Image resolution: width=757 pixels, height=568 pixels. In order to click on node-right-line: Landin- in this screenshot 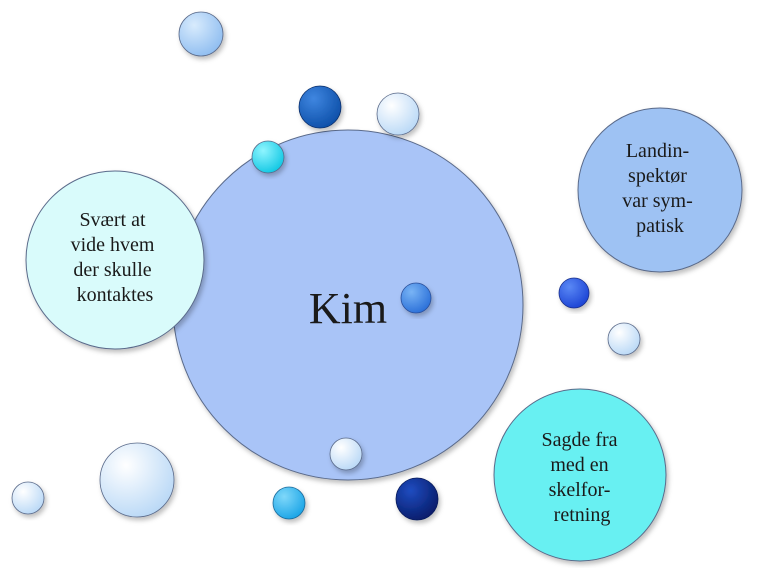, I will do `click(657, 151)`.